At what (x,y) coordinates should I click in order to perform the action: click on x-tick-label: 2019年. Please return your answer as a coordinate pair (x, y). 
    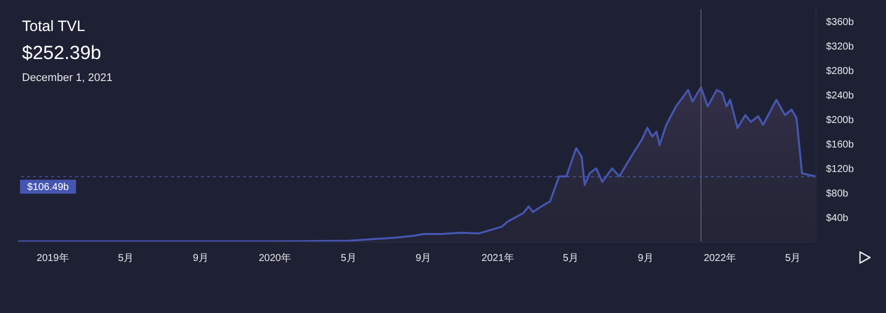
    Looking at the image, I should click on (52, 258).